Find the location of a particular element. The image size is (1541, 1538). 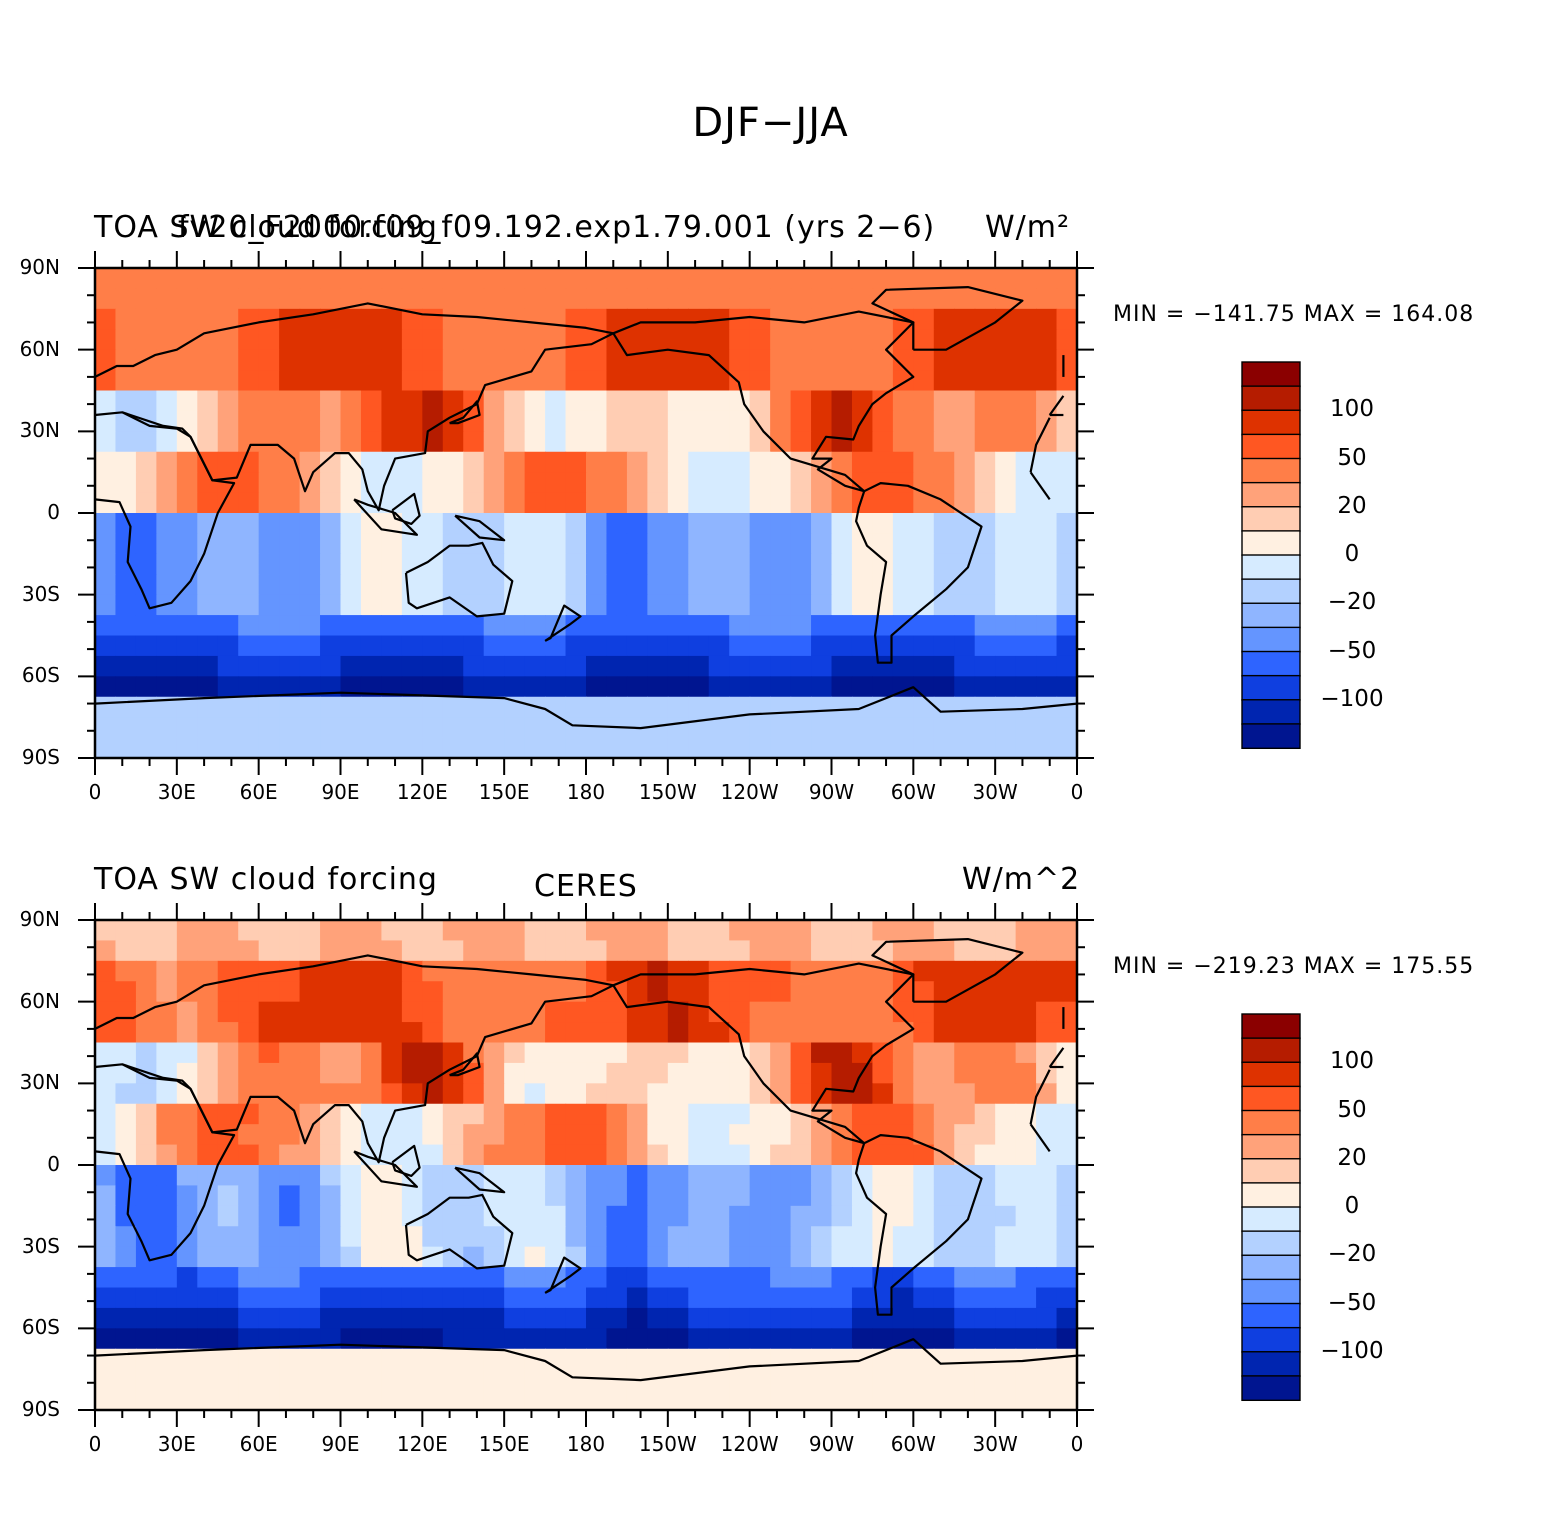

coastline is located at coordinates (459, 1231).